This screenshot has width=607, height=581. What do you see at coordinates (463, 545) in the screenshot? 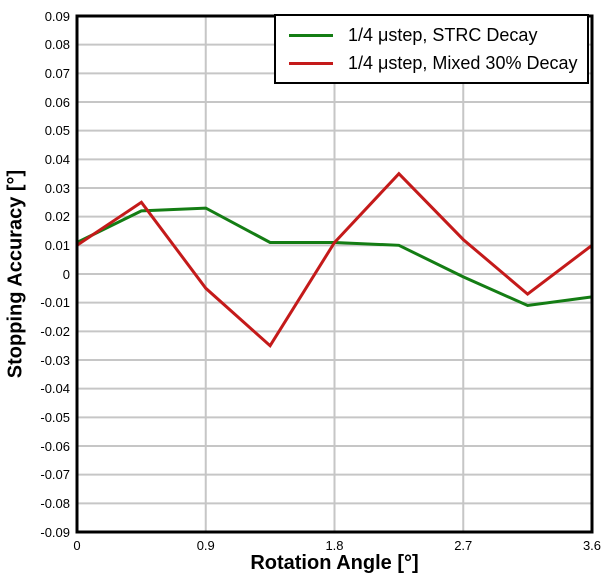
I see `x-tick-label: 2.7` at bounding box center [463, 545].